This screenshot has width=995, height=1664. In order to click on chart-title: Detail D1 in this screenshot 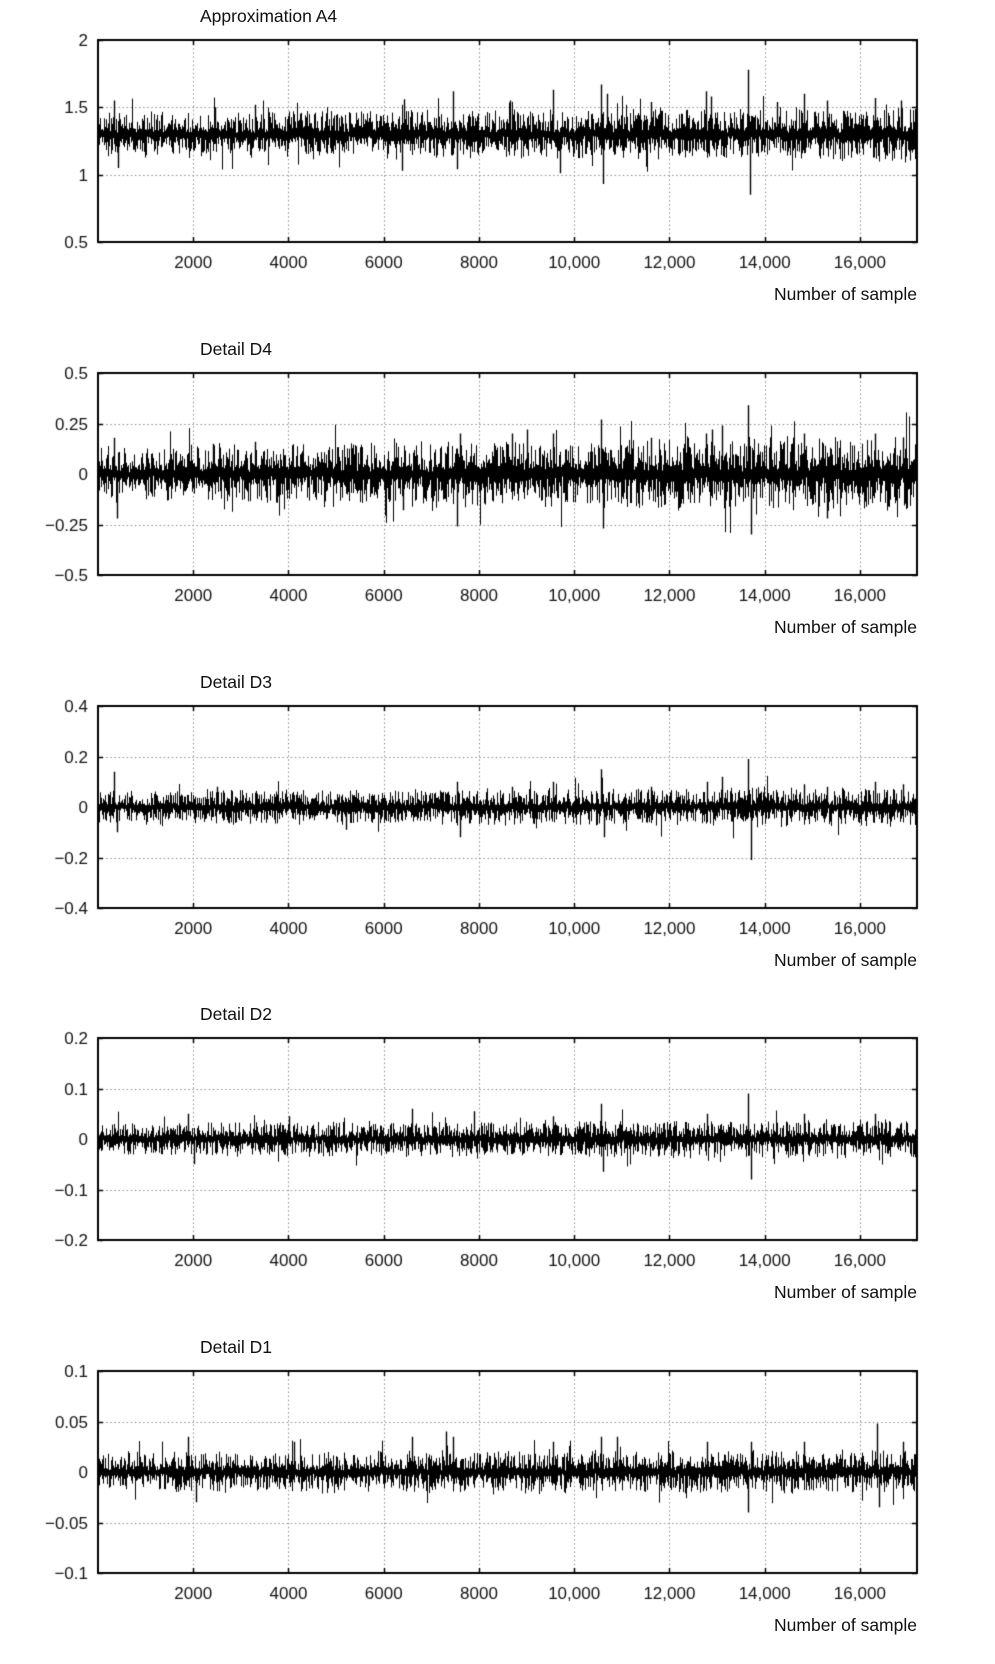, I will do `click(236, 1347)`.